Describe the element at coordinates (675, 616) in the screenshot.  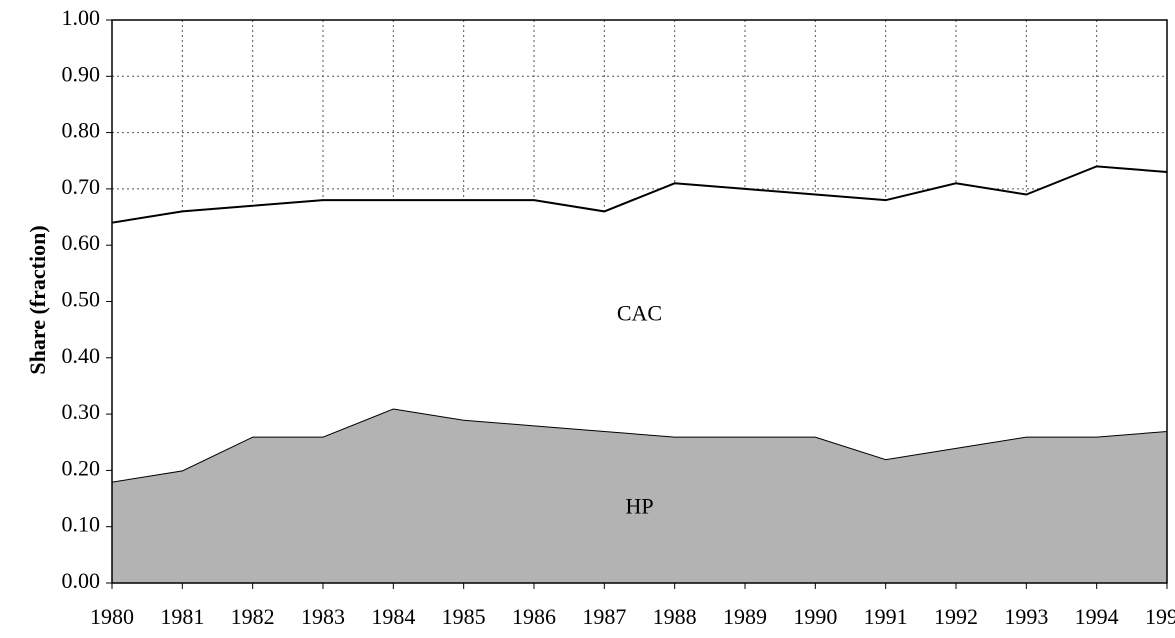
I see `x-tick-label: 1988` at that location.